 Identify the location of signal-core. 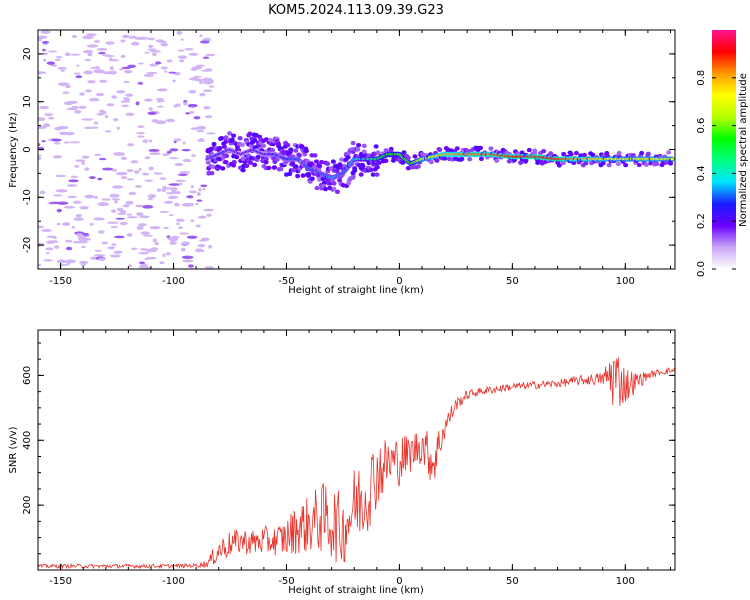
(672, 159).